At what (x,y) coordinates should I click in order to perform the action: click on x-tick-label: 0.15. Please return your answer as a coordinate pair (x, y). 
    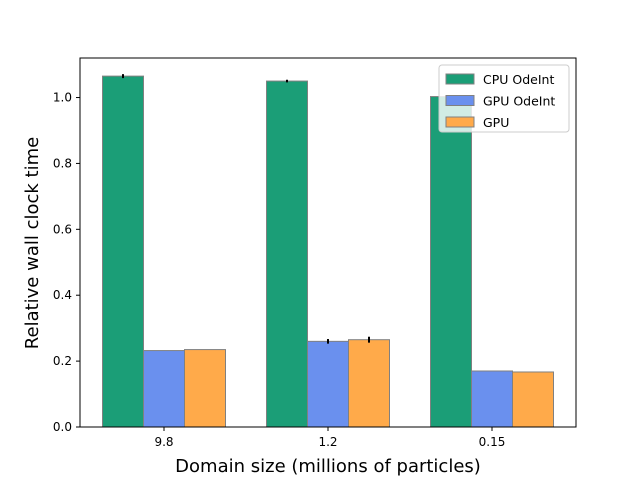
    Looking at the image, I should click on (492, 442).